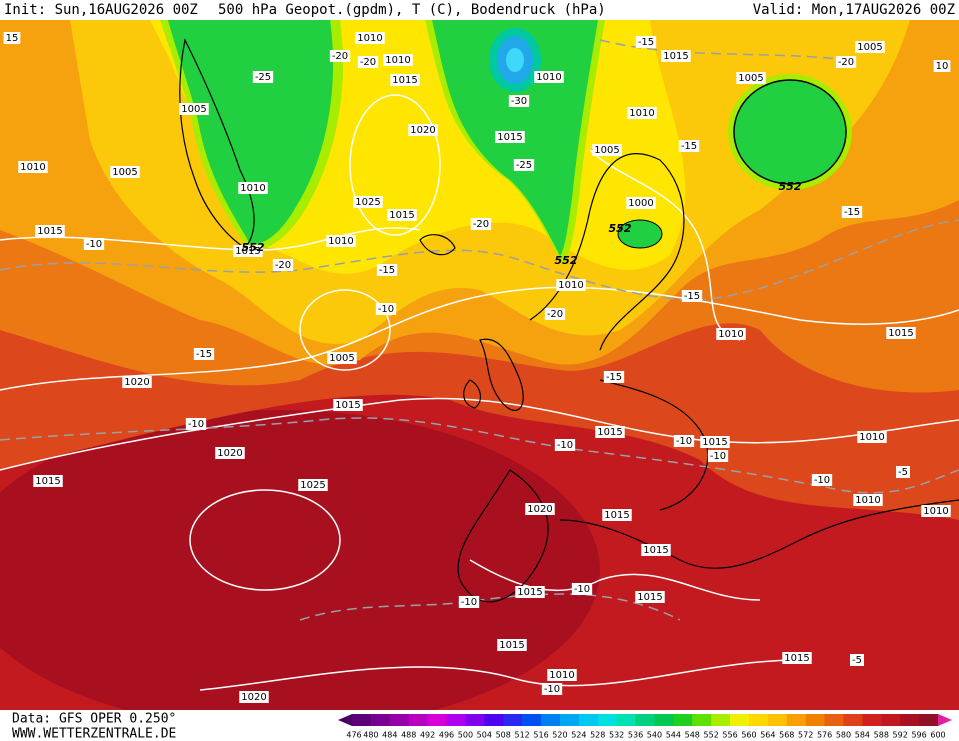 The width and height of the screenshot is (959, 741). Describe the element at coordinates (427, 735) in the screenshot. I see `colorbar-label: 492` at that location.